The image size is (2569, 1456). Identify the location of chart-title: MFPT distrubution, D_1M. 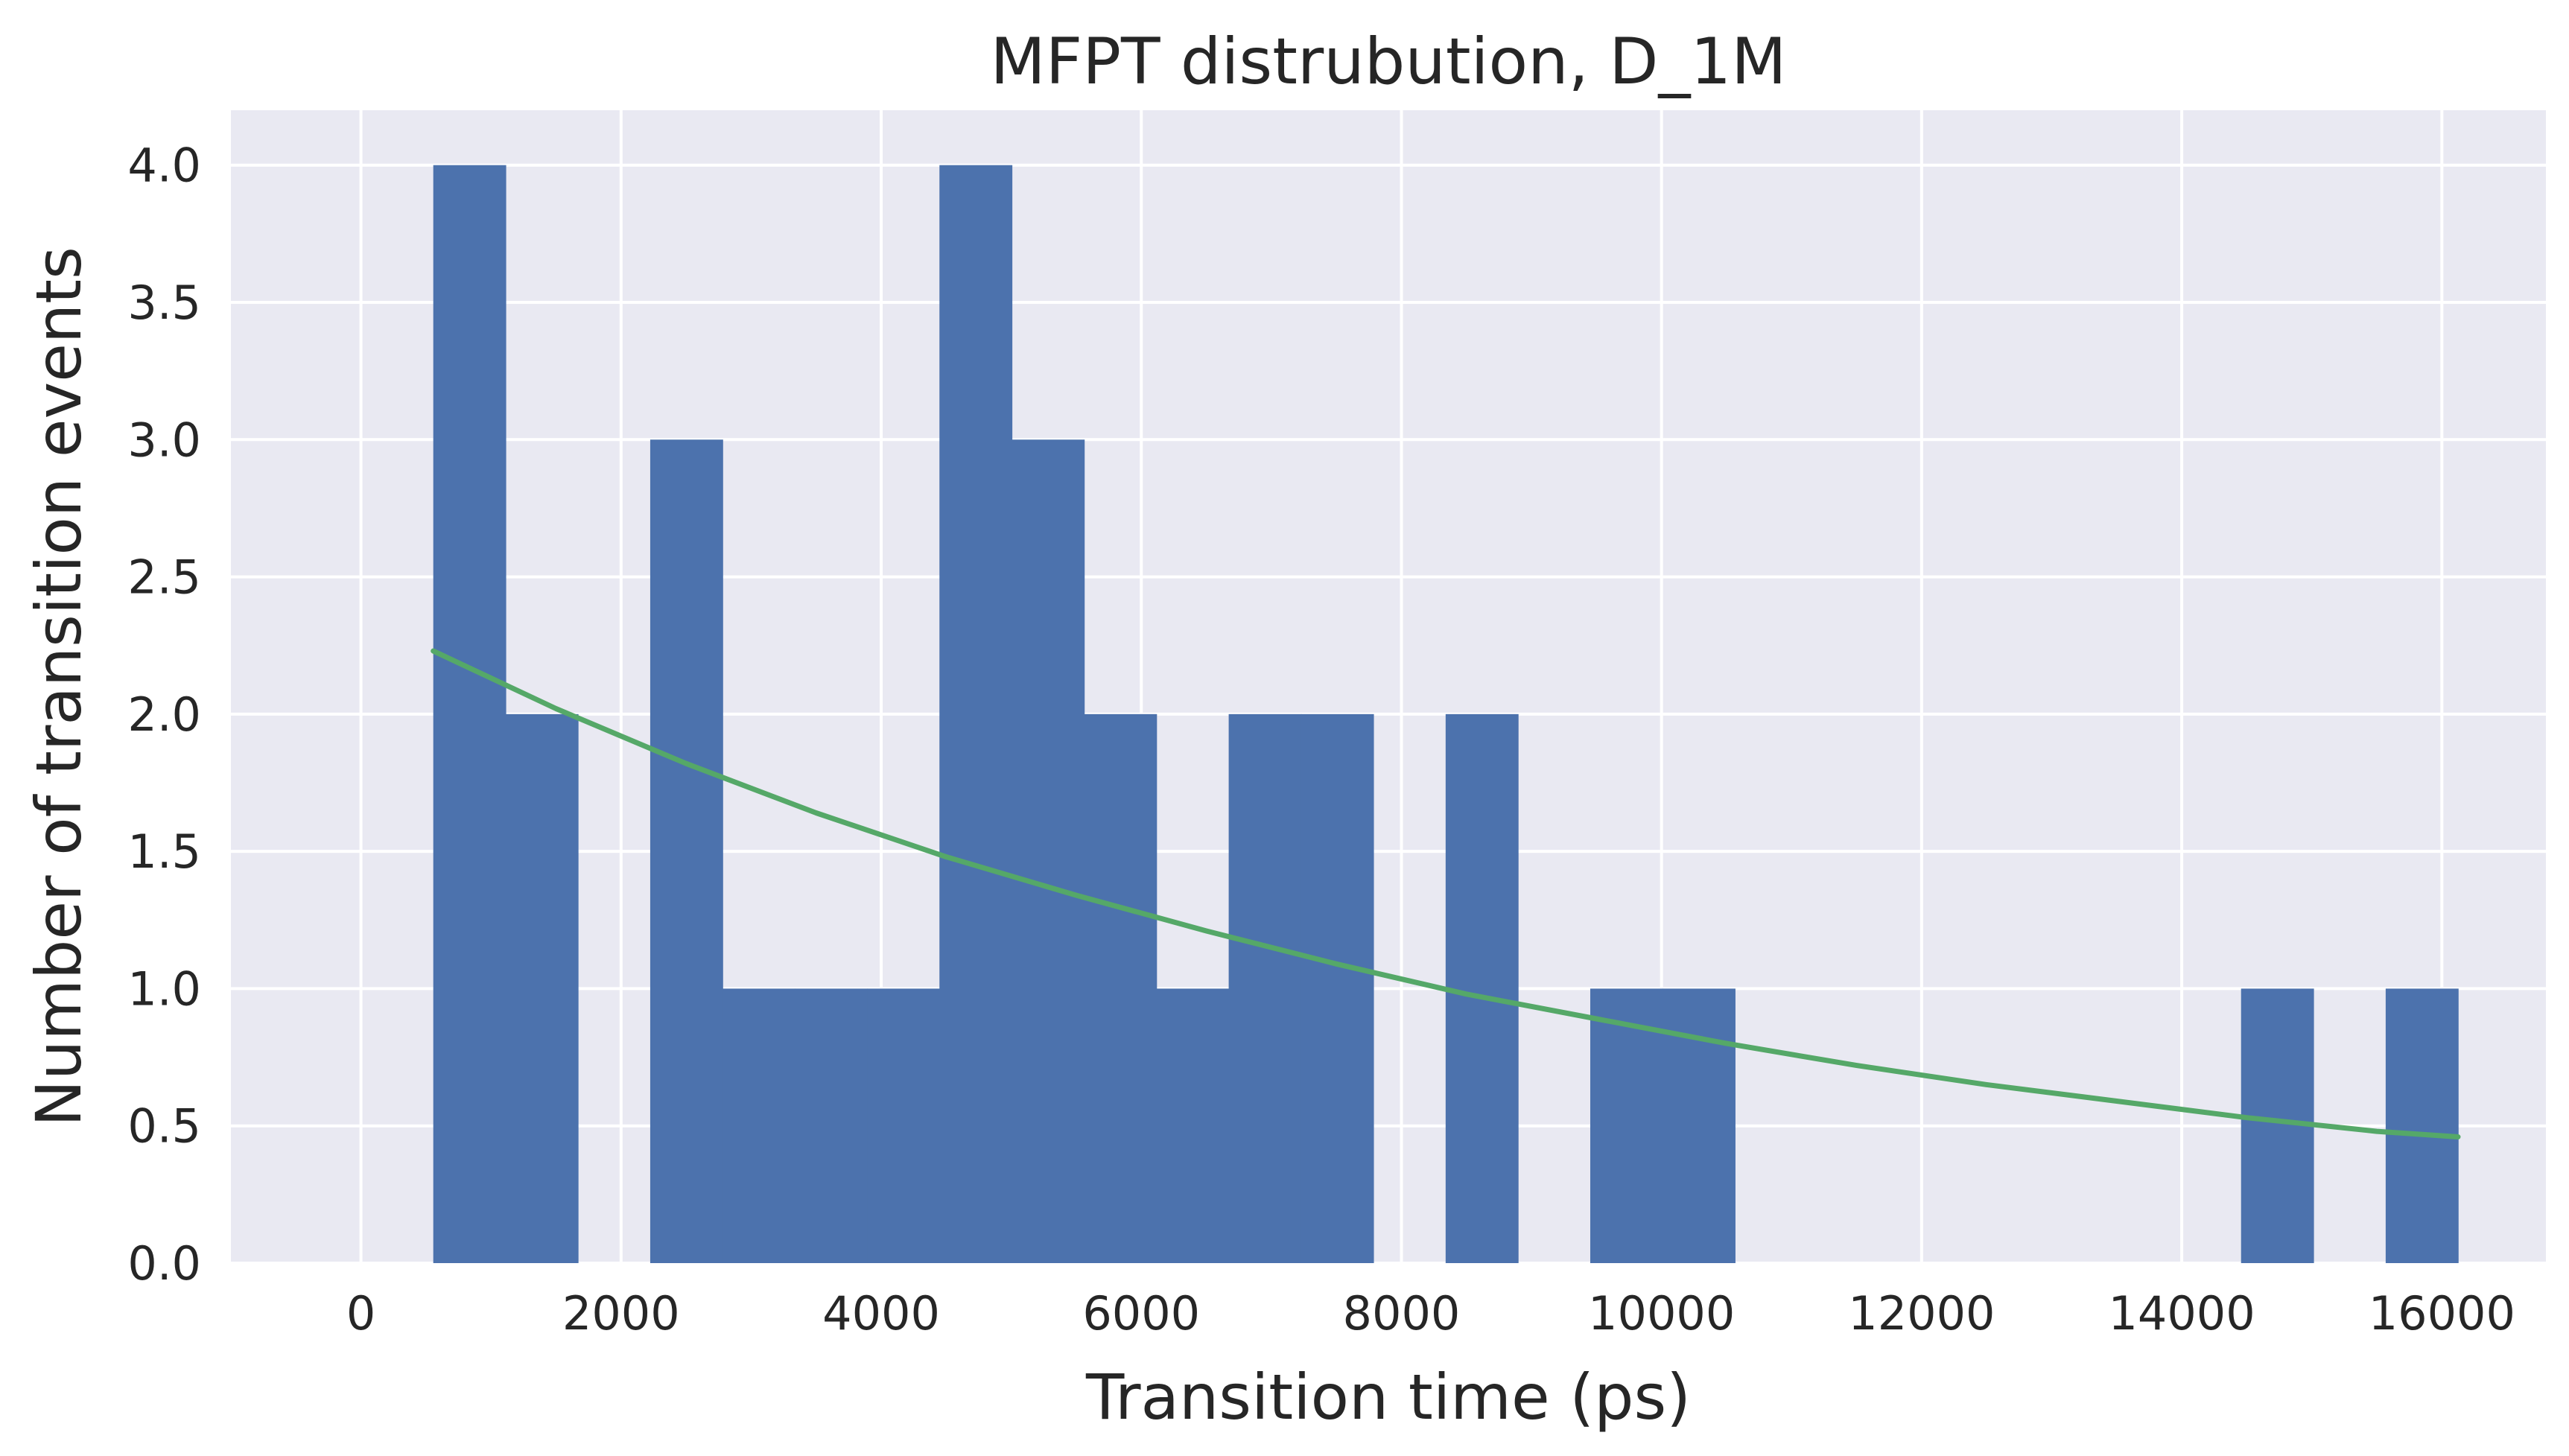
(1389, 62).